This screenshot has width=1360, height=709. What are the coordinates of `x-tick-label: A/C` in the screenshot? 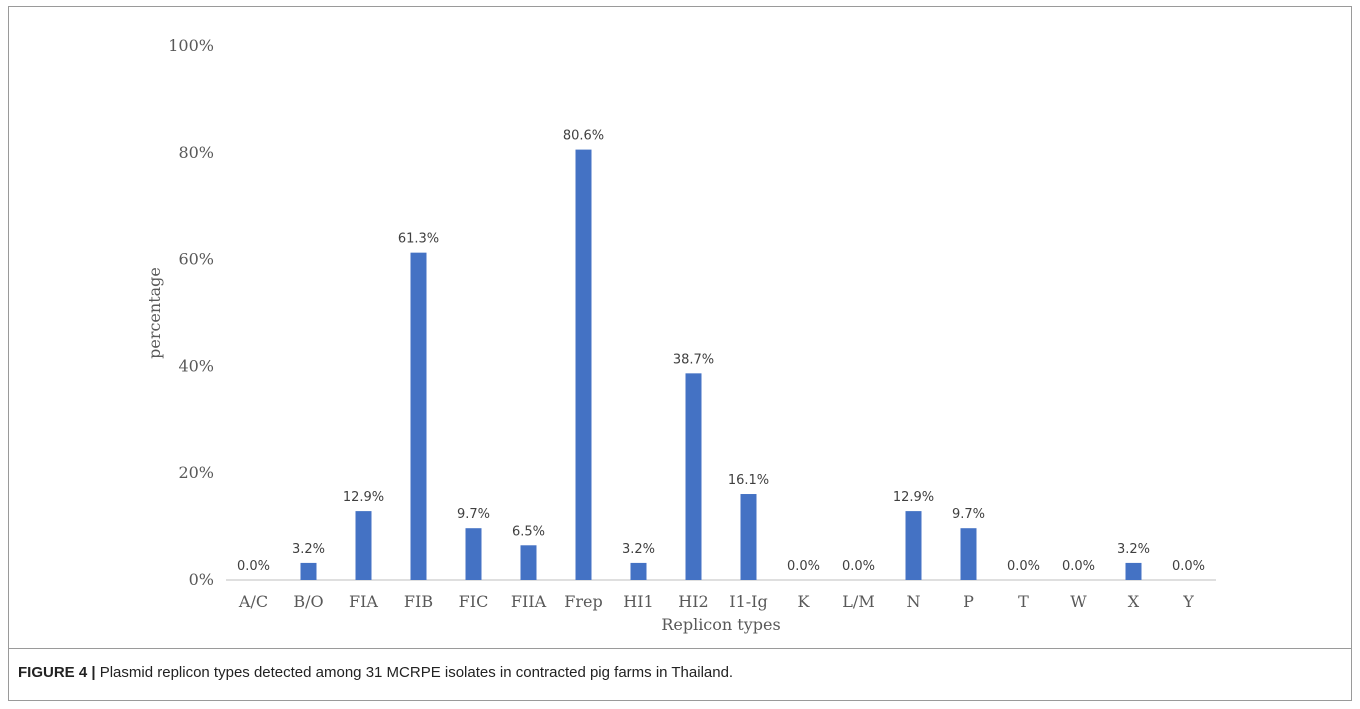 It's located at (253, 601).